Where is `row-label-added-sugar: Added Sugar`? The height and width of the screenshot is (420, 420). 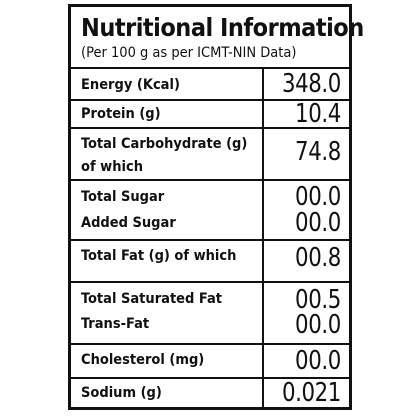 row-label-added-sugar: Added Sugar is located at coordinates (128, 223).